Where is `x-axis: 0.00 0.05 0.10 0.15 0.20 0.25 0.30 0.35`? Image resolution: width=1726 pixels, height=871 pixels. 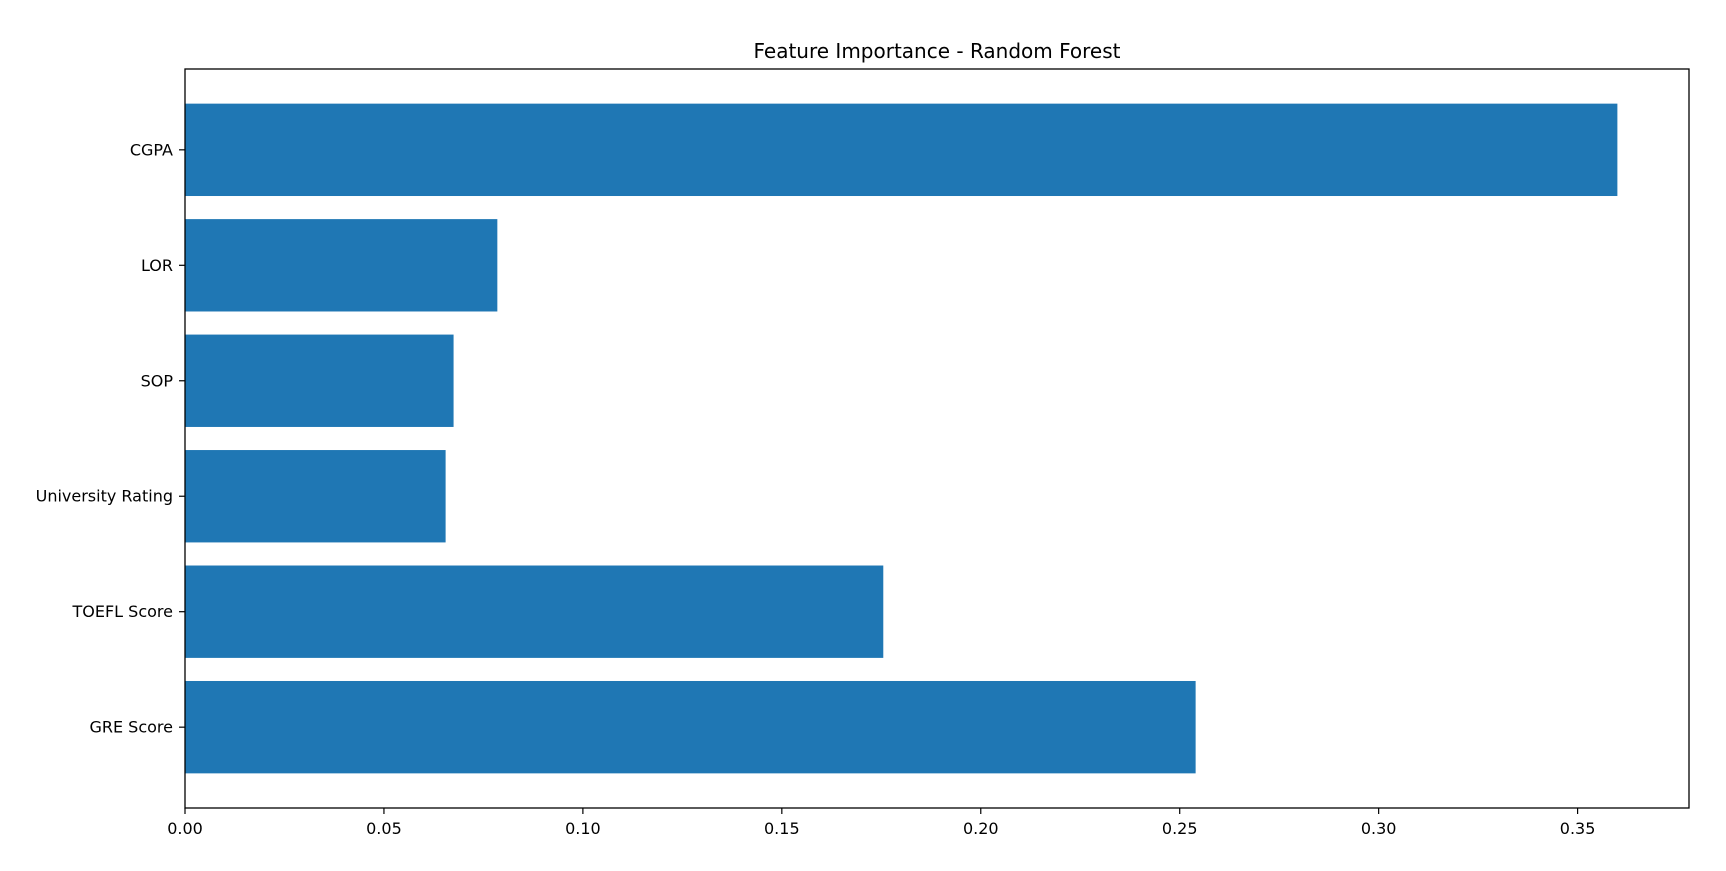 x-axis: 0.00 0.05 0.10 0.15 0.20 0.25 0.30 0.35 is located at coordinates (881, 823).